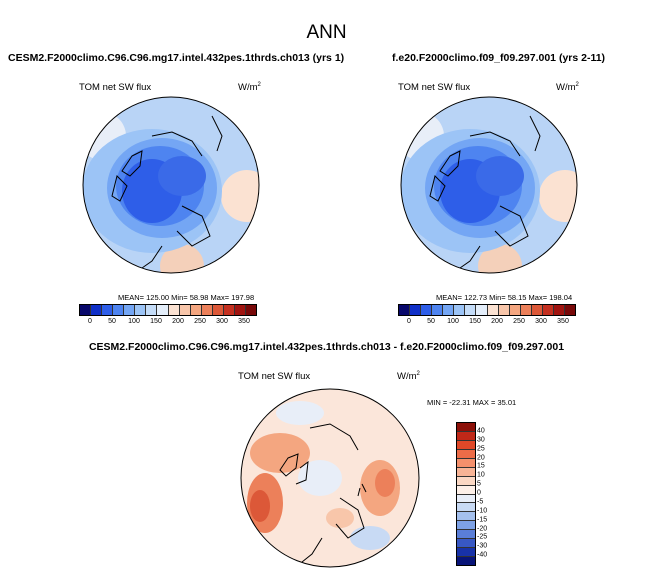 The height and width of the screenshot is (574, 653). Describe the element at coordinates (482, 528) in the screenshot. I see `colorbar-tick-label: -20` at that location.